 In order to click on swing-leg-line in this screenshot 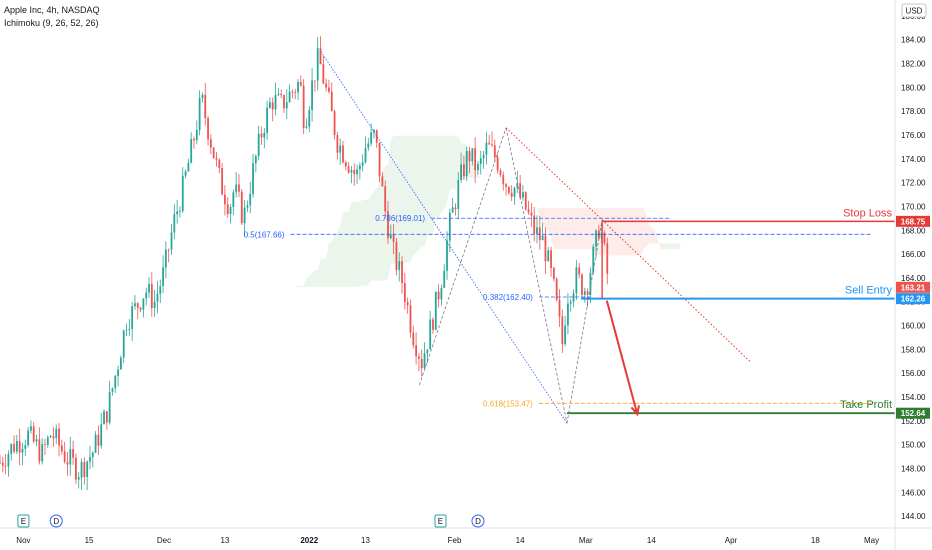, I will do `click(536, 275)`.